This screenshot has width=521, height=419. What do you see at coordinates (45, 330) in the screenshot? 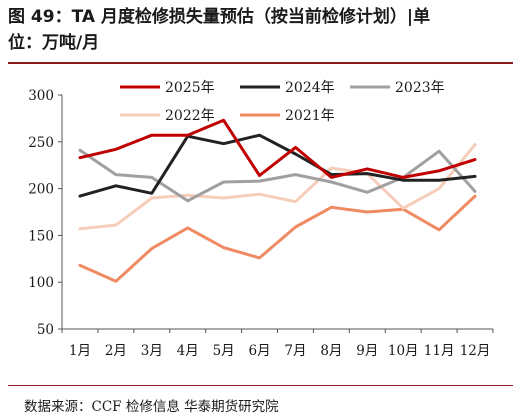
I see `y-tick-label: 50` at bounding box center [45, 330].